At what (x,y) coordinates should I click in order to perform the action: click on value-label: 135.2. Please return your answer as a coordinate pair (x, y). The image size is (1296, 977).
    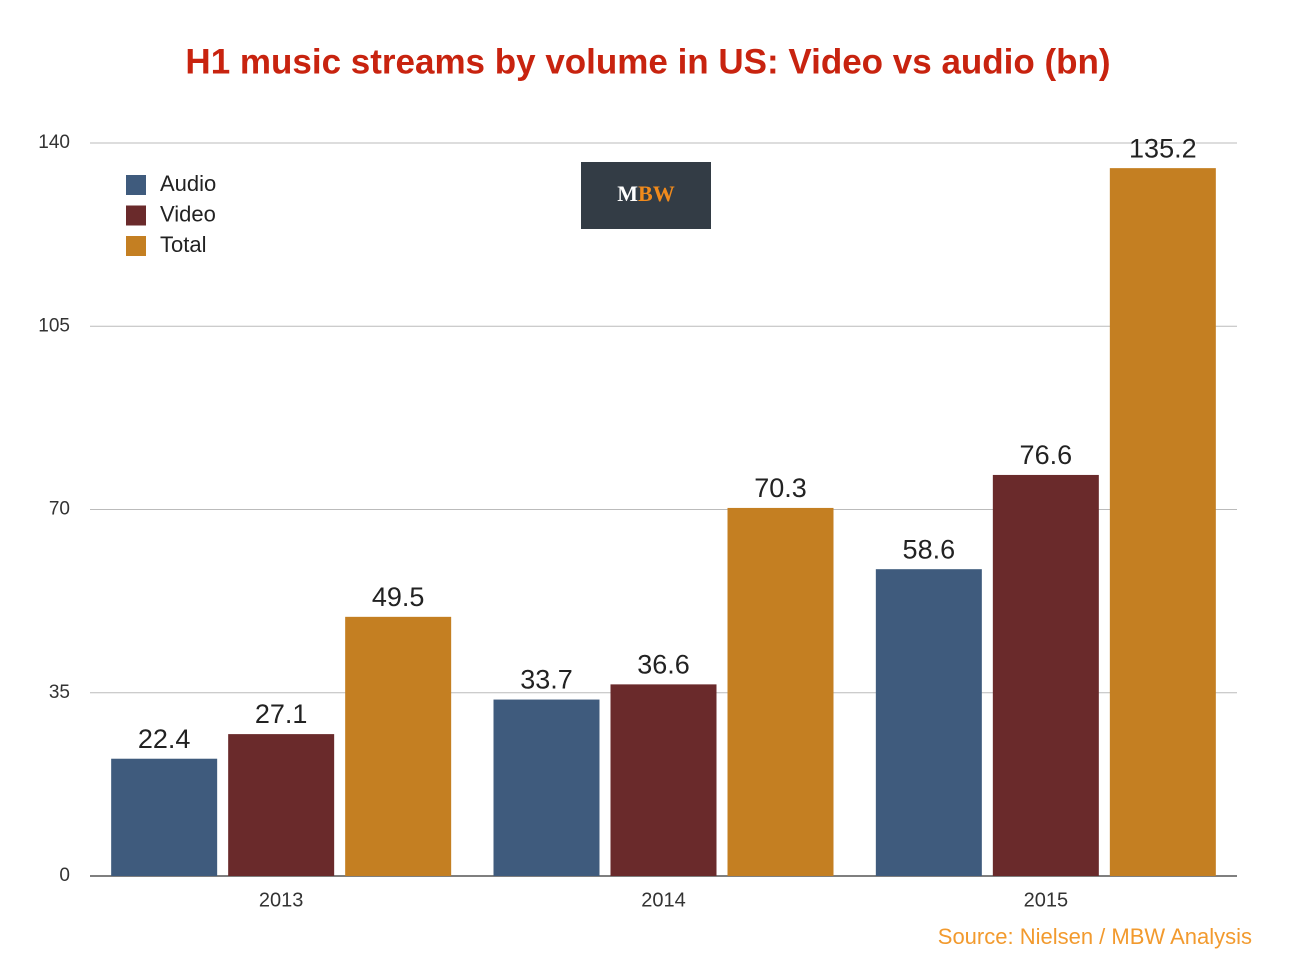
    Looking at the image, I should click on (1163, 148).